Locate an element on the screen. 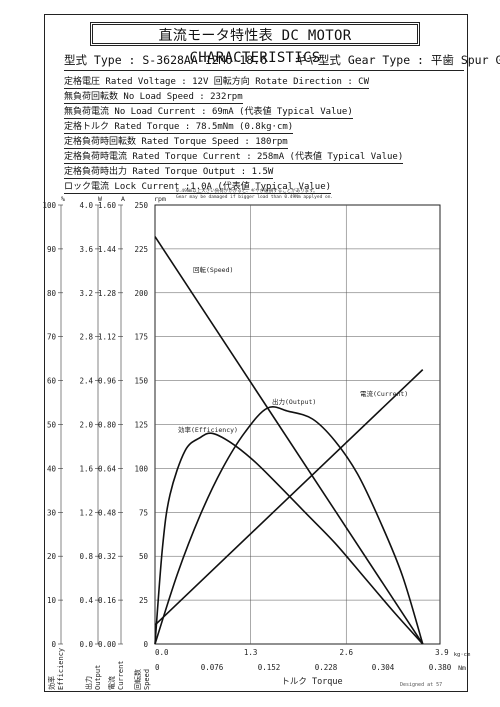 Image resolution: width=500 pixels, height=707 pixels. speed-tick-label: 100 is located at coordinates (141, 468).